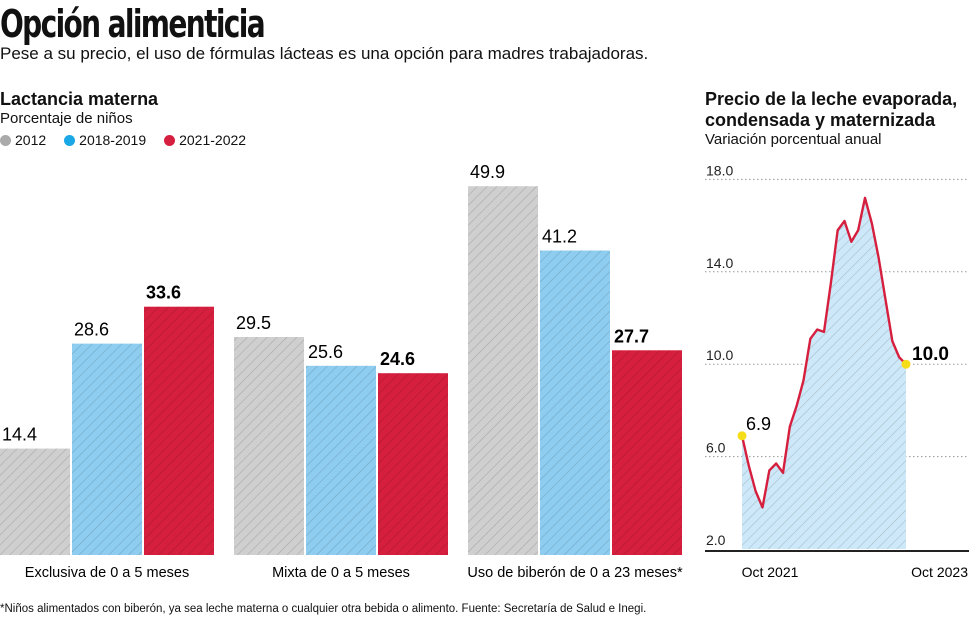  I want to click on category-label: Uso de biberón de 0 a 23 meses*, so click(575, 573).